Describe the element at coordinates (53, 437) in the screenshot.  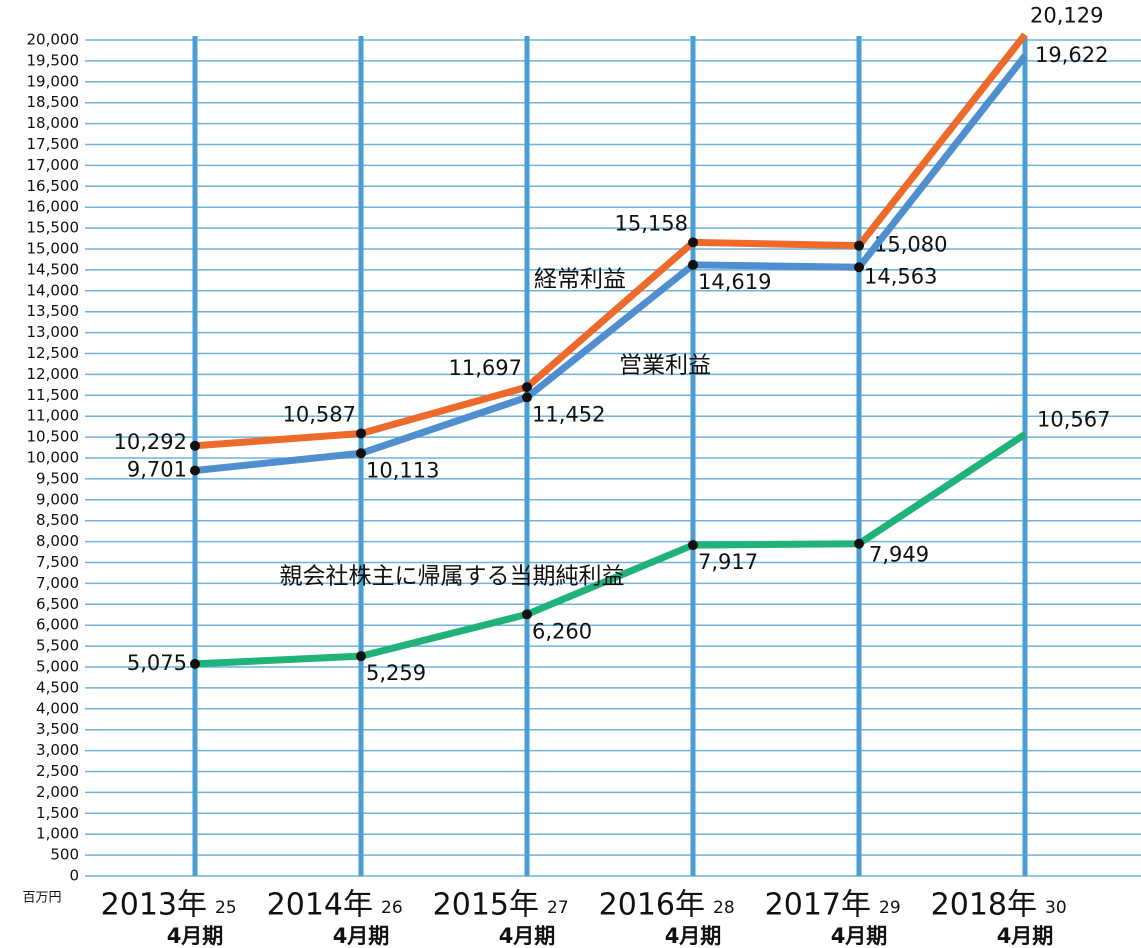
I see `y-tick-label: 10,500` at that location.